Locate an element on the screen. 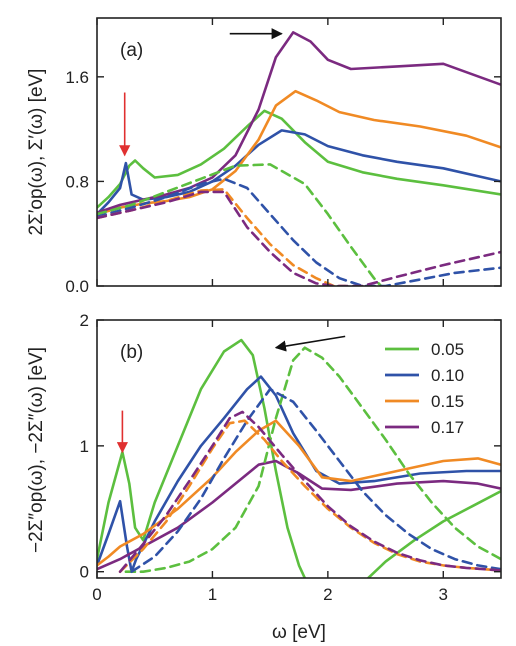  legend-label-017: 0.17 is located at coordinates (447, 427).